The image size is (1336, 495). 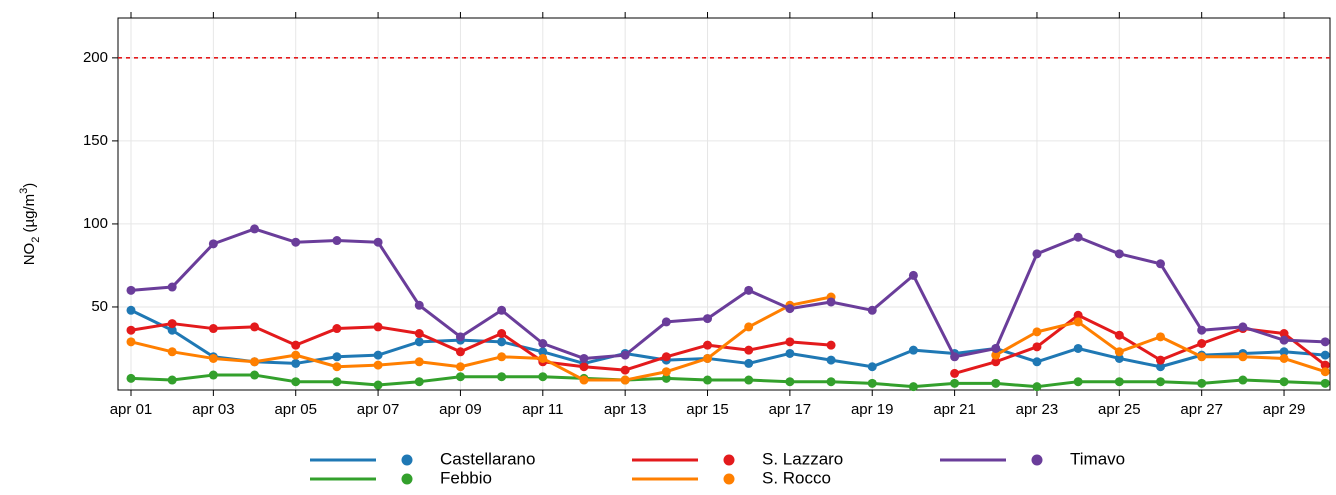 I want to click on x-tick-label: apr 19, so click(x=872, y=409).